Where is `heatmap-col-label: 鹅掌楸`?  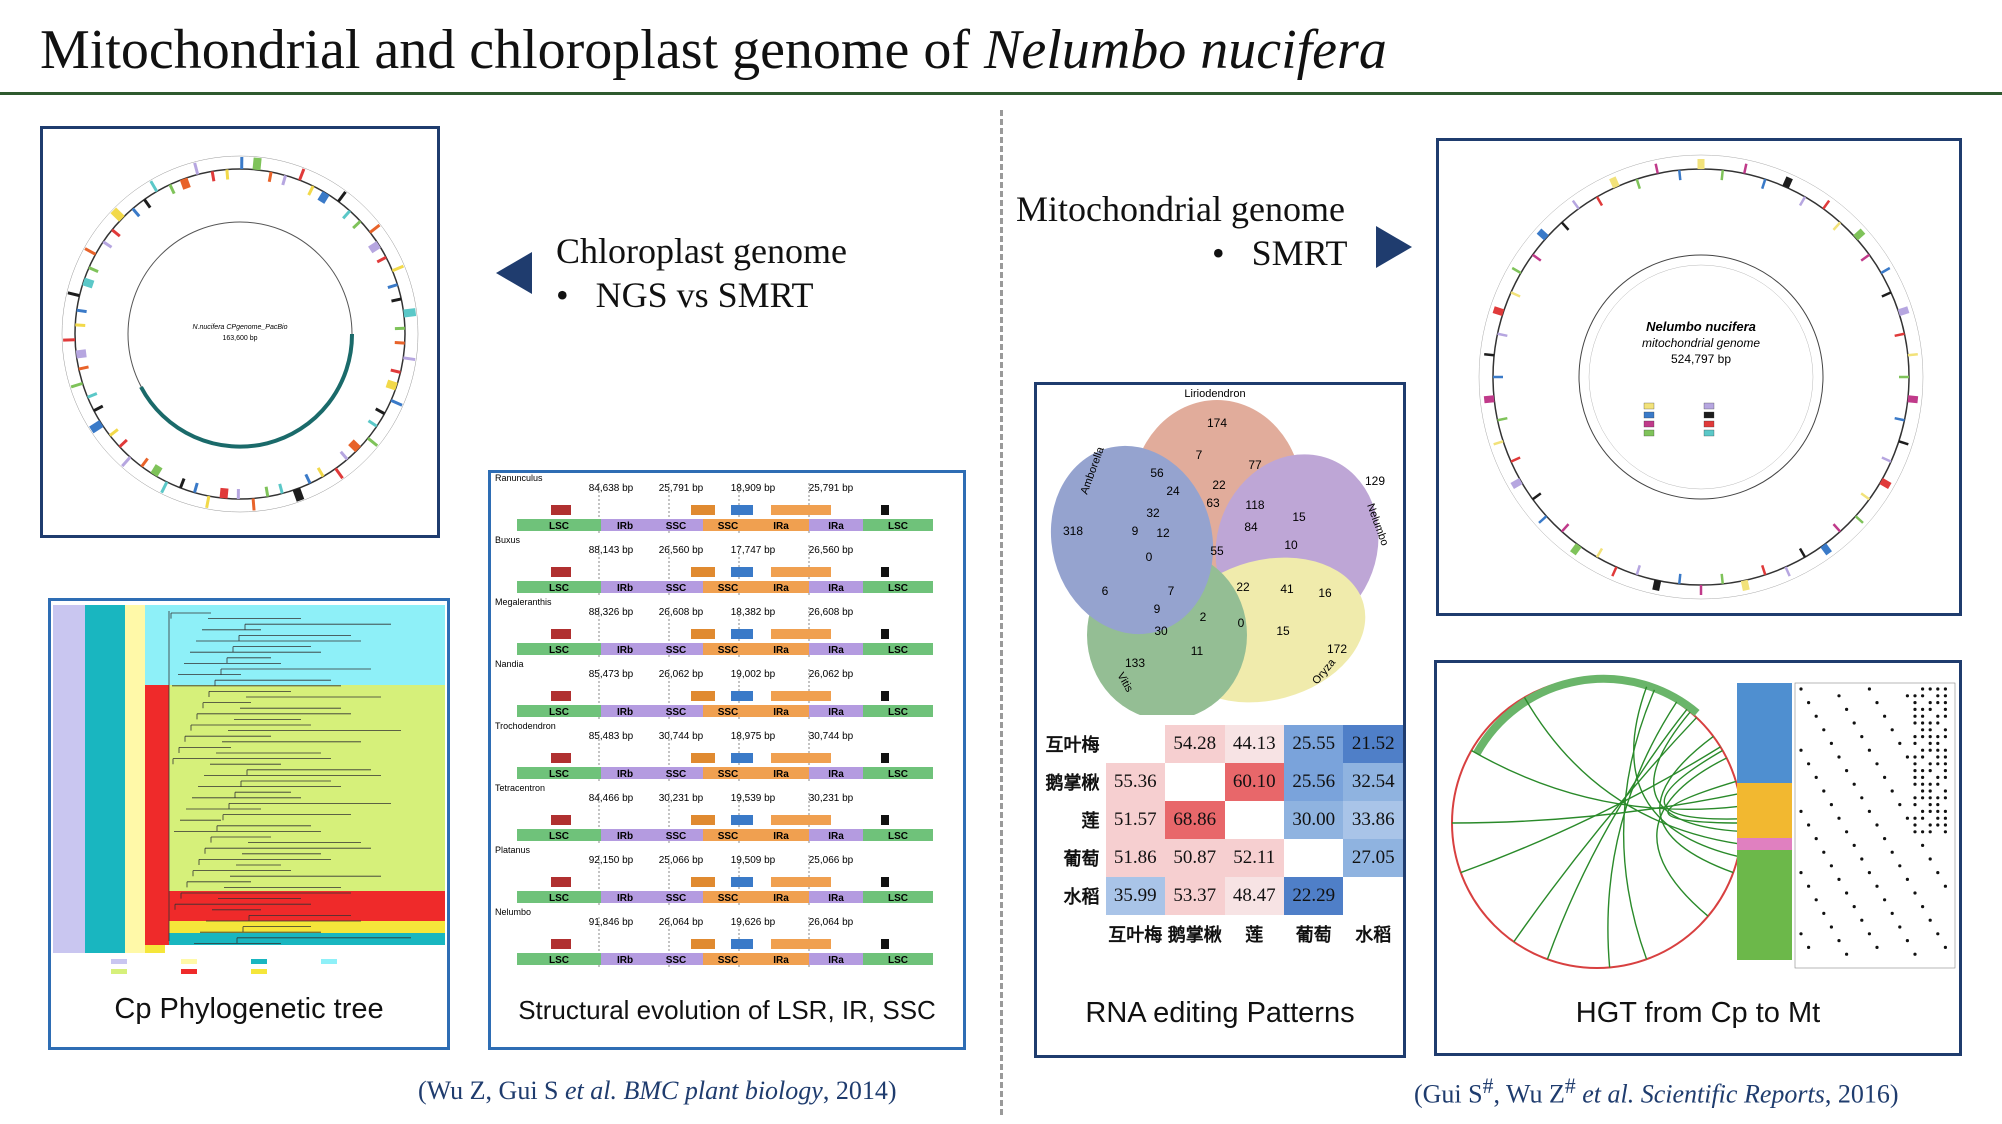 heatmap-col-label: 鹅掌楸 is located at coordinates (1194, 935).